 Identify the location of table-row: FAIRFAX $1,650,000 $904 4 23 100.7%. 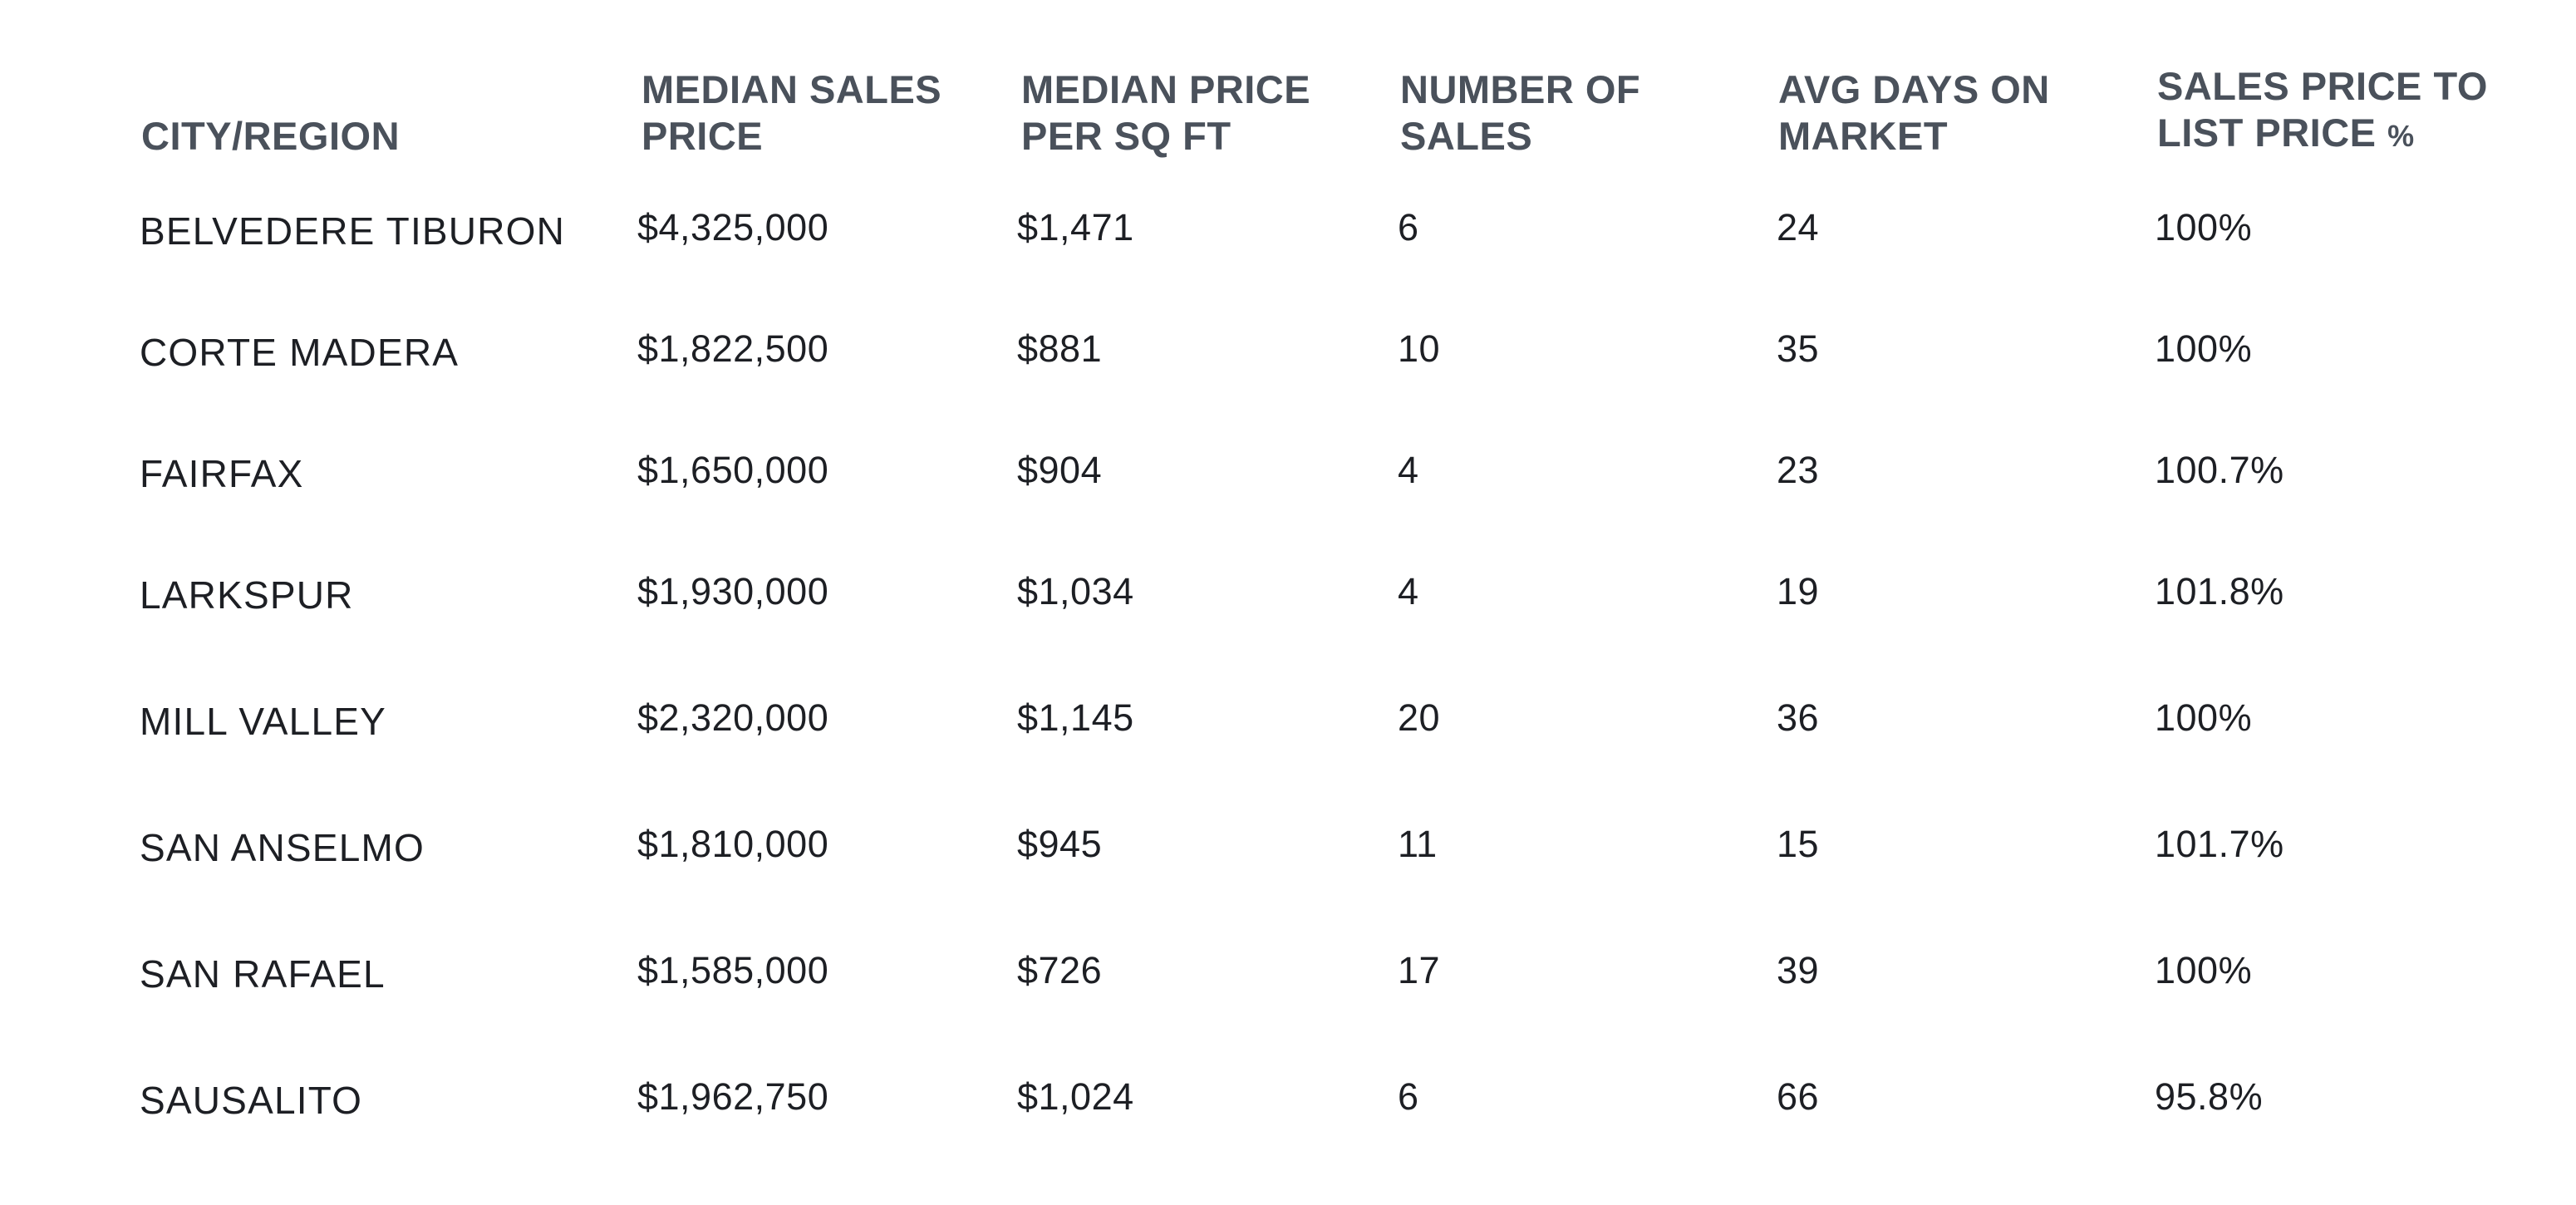
(1288, 470).